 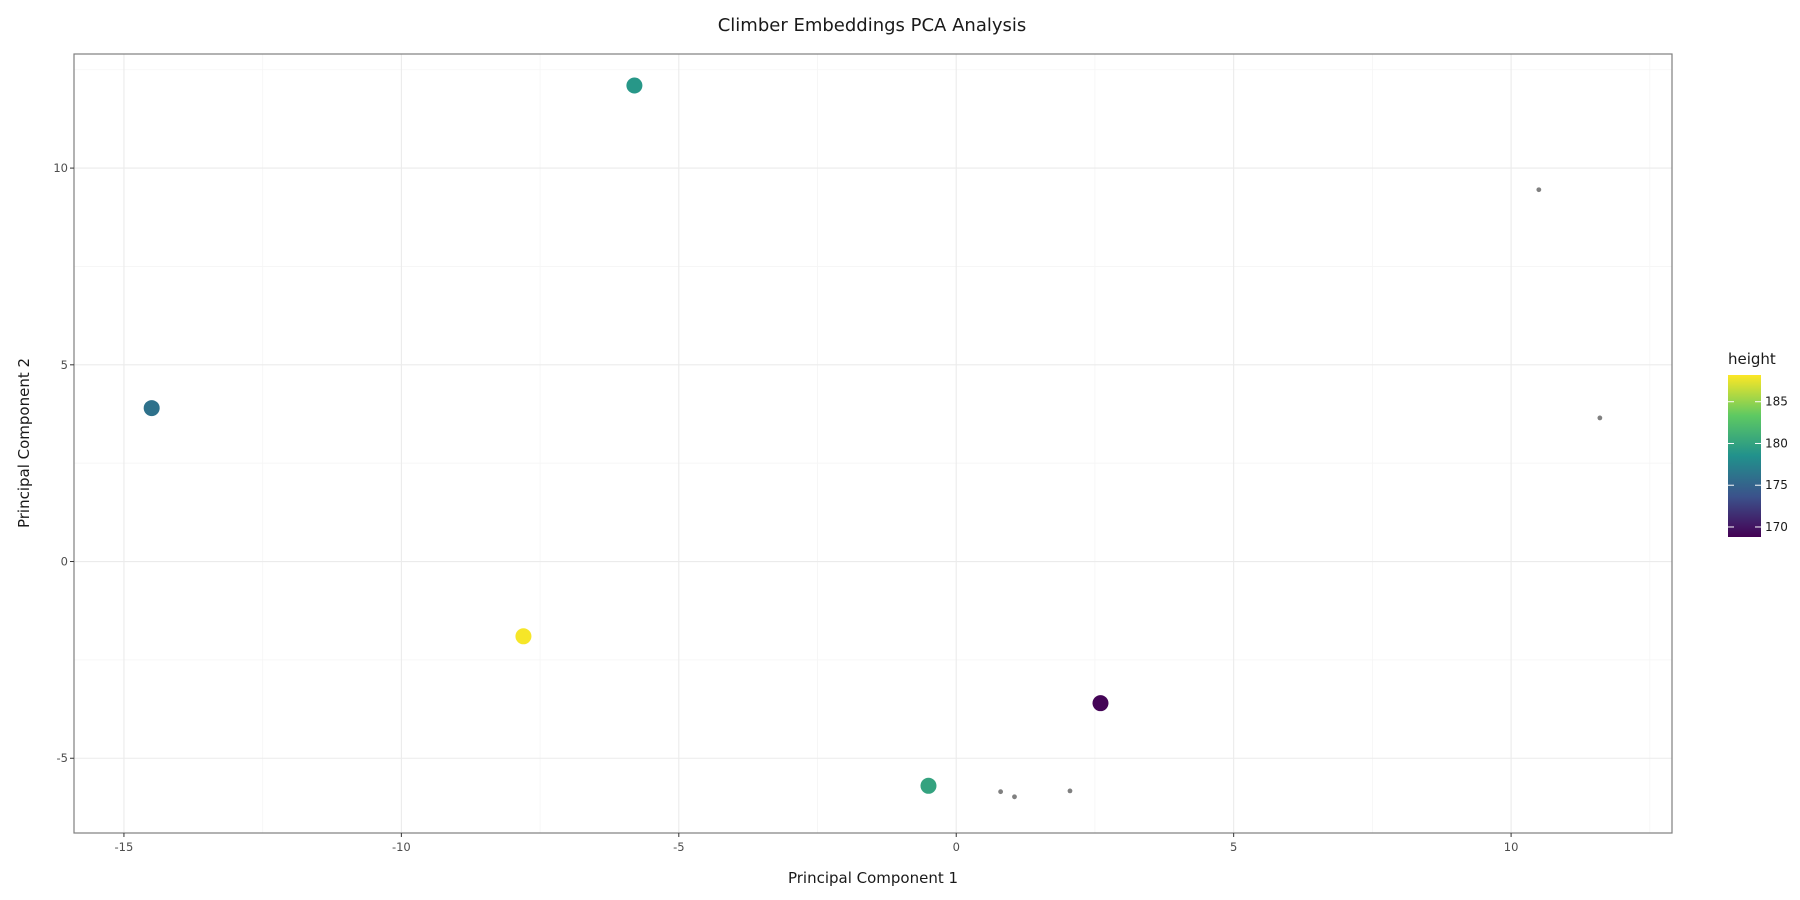 What do you see at coordinates (1744, 456) in the screenshot?
I see `colorbar` at bounding box center [1744, 456].